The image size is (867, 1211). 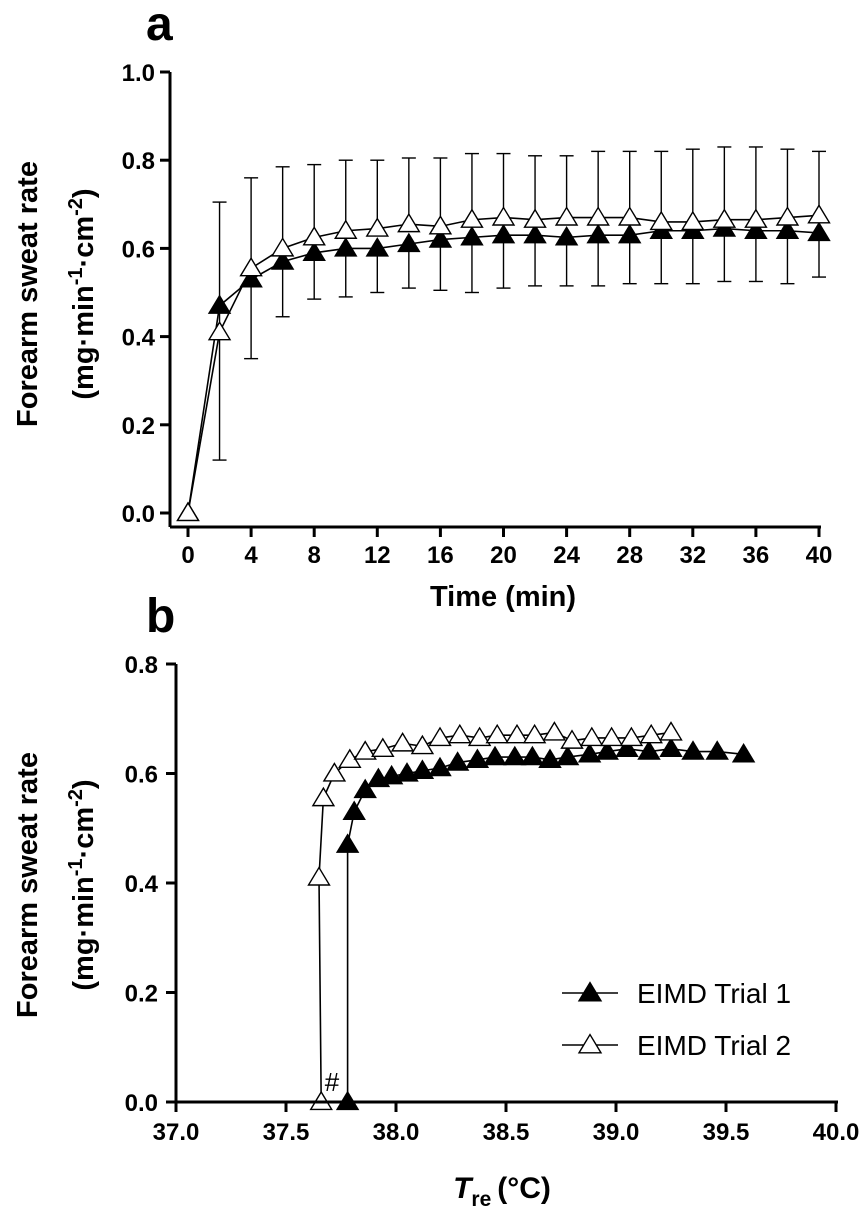 I want to click on panel-b-y-tick-label: 0.8, so click(x=141, y=665).